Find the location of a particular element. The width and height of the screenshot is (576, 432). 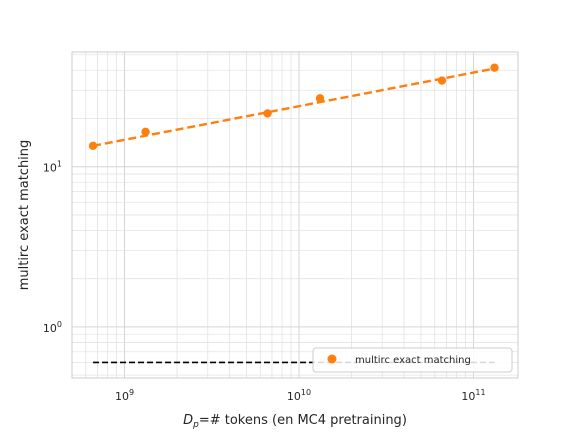

x-tick-label: 1010 is located at coordinates (299, 395).